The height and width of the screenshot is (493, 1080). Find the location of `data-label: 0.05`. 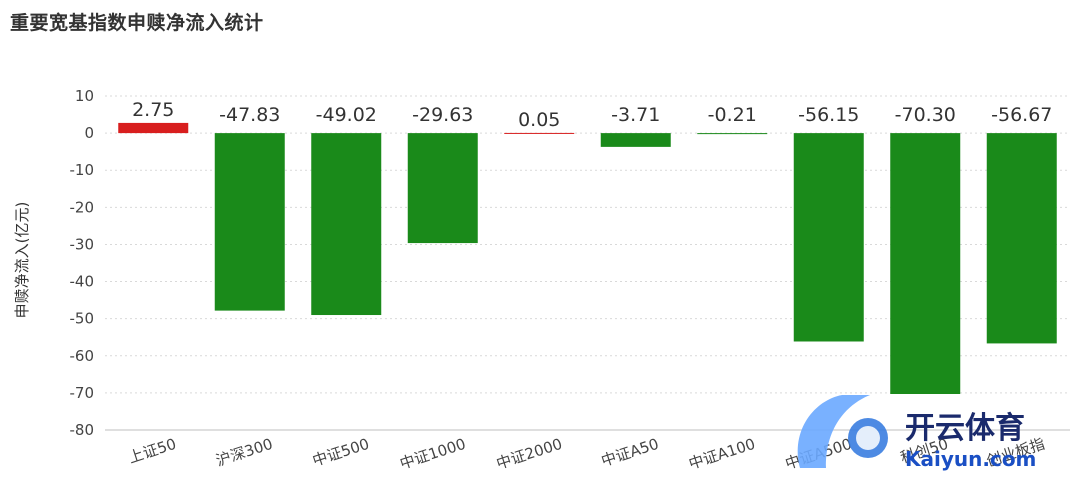

data-label: 0.05 is located at coordinates (539, 120).